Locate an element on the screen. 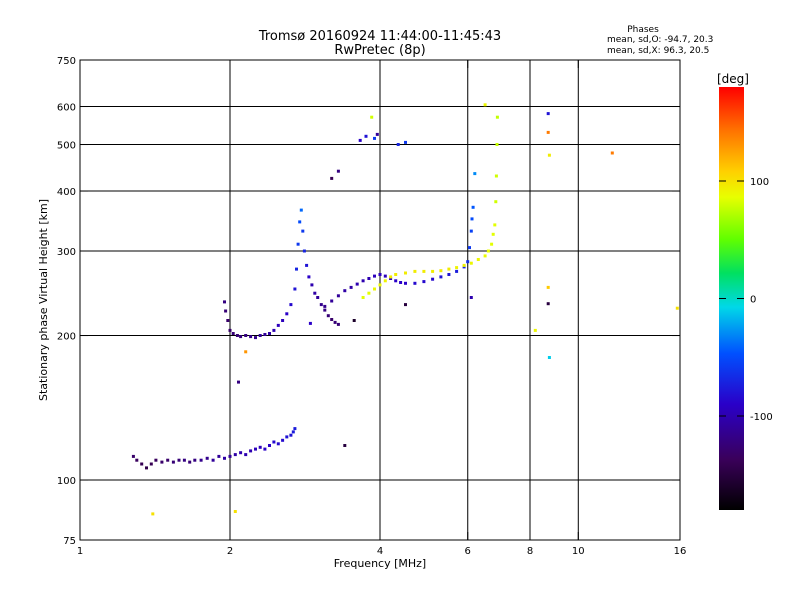 The width and height of the screenshot is (800, 600). x-tick-label: 4 is located at coordinates (380, 551).